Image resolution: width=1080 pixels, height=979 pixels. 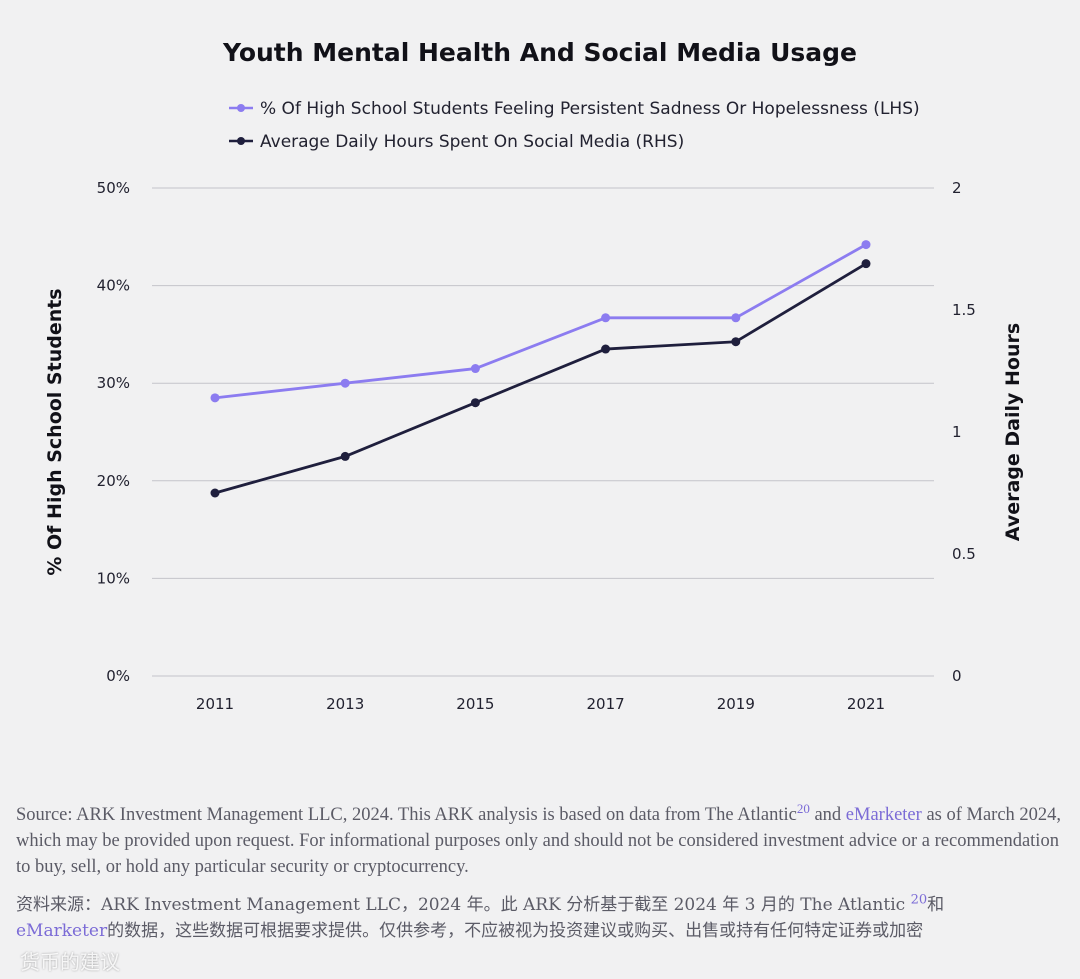 I want to click on y-tick-left-label: 0%, so click(x=118, y=676).